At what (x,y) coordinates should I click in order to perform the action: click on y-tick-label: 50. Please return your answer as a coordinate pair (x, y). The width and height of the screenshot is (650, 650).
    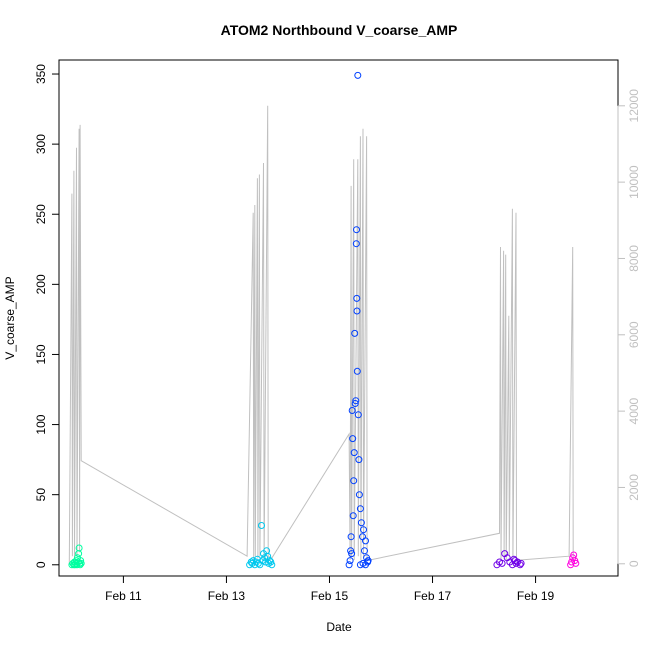
    Looking at the image, I should click on (41, 495).